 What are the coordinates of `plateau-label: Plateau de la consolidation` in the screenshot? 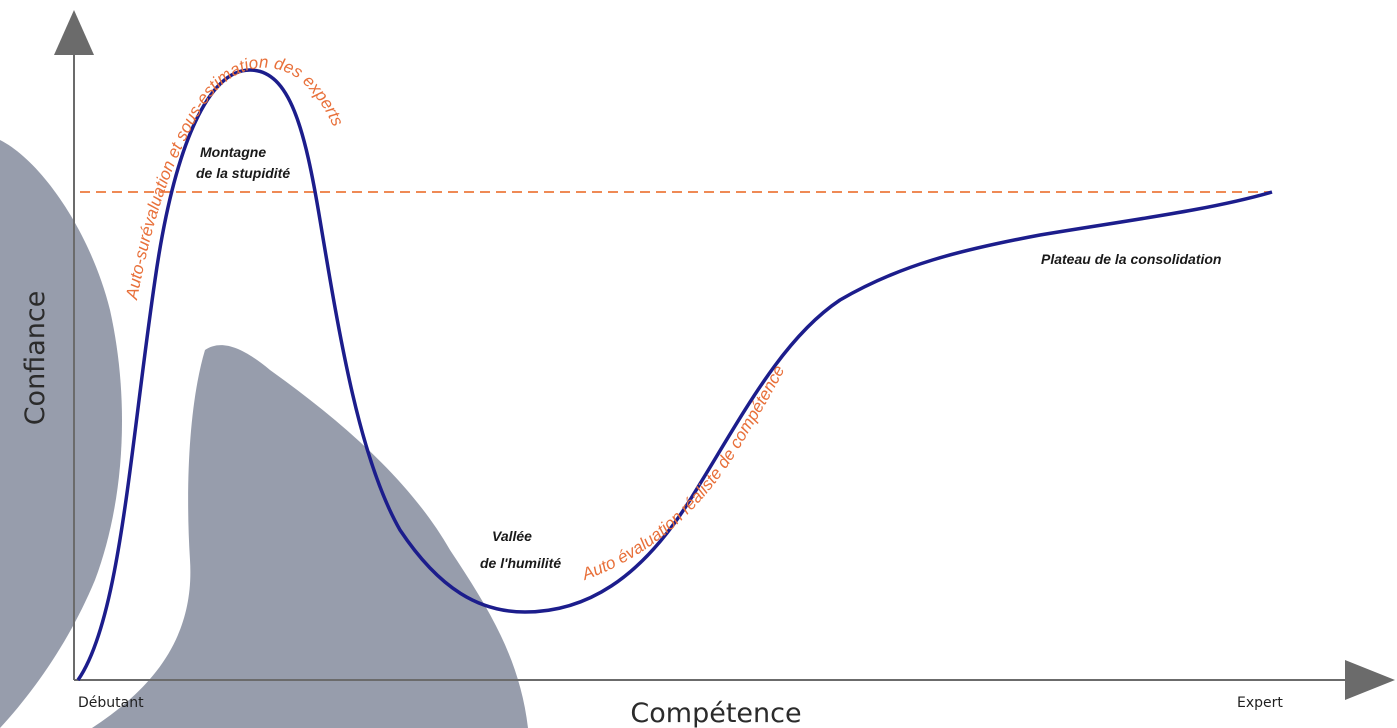 It's located at (1131, 259).